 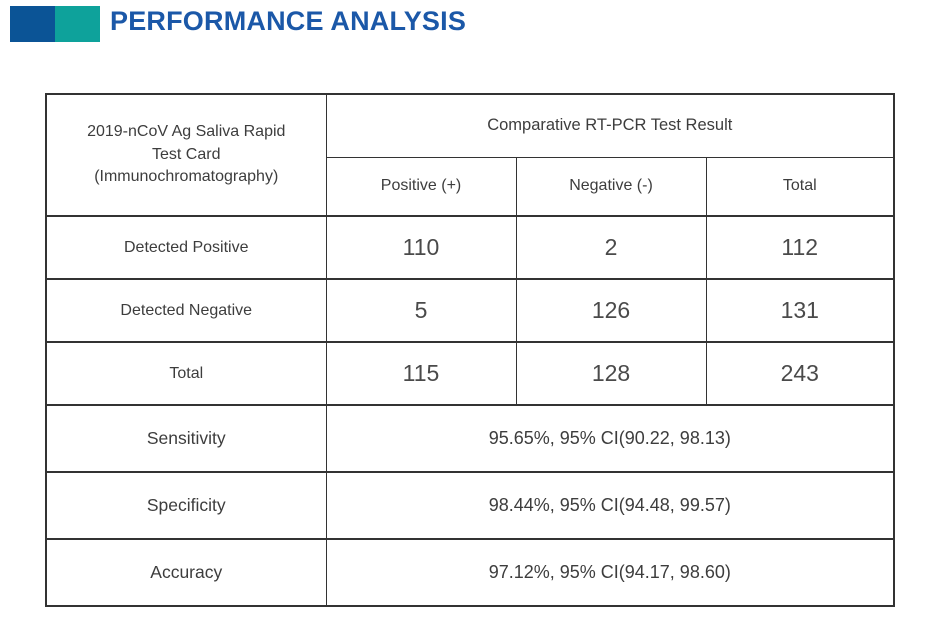 I want to click on column-header-positive: Positive (+), so click(x=421, y=186).